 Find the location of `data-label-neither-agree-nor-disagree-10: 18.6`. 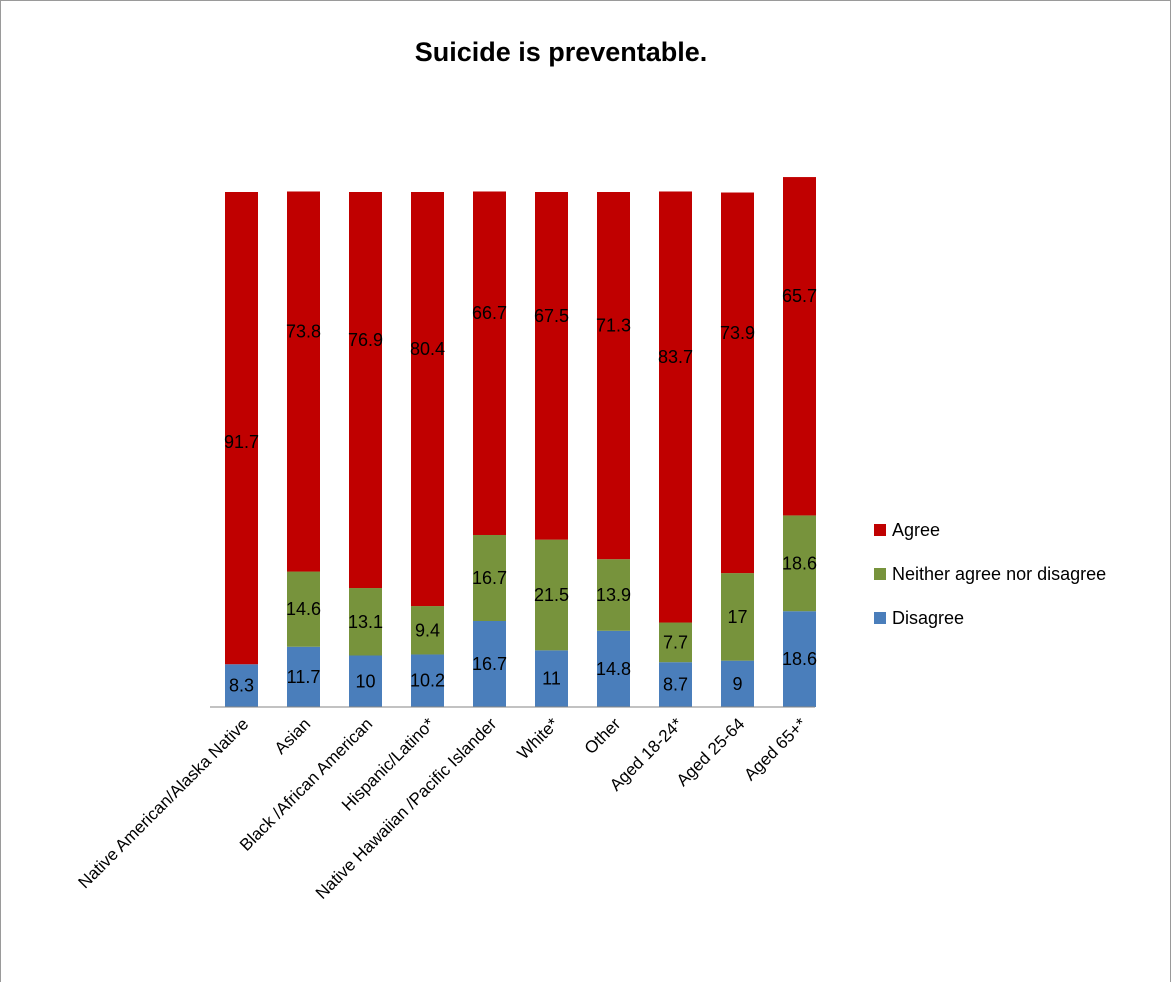

data-label-neither-agree-nor-disagree-10: 18.6 is located at coordinates (799, 563).